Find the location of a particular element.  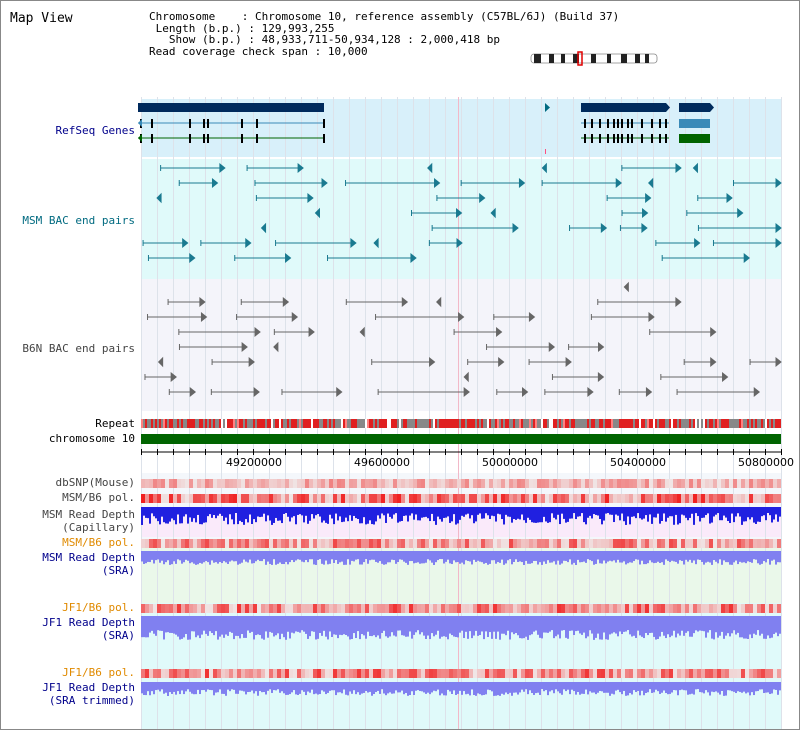

track-label-jf1-b6-pol-1: JF1/B6 pol. is located at coordinates (98, 607).